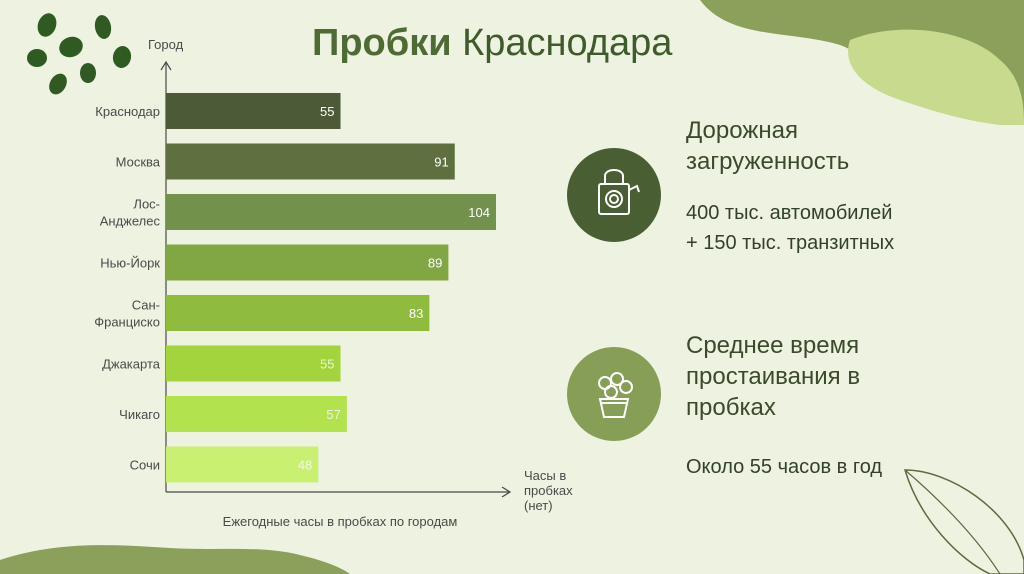 This screenshot has height=574, width=1024. I want to click on dots-decoration, so click(79, 54).